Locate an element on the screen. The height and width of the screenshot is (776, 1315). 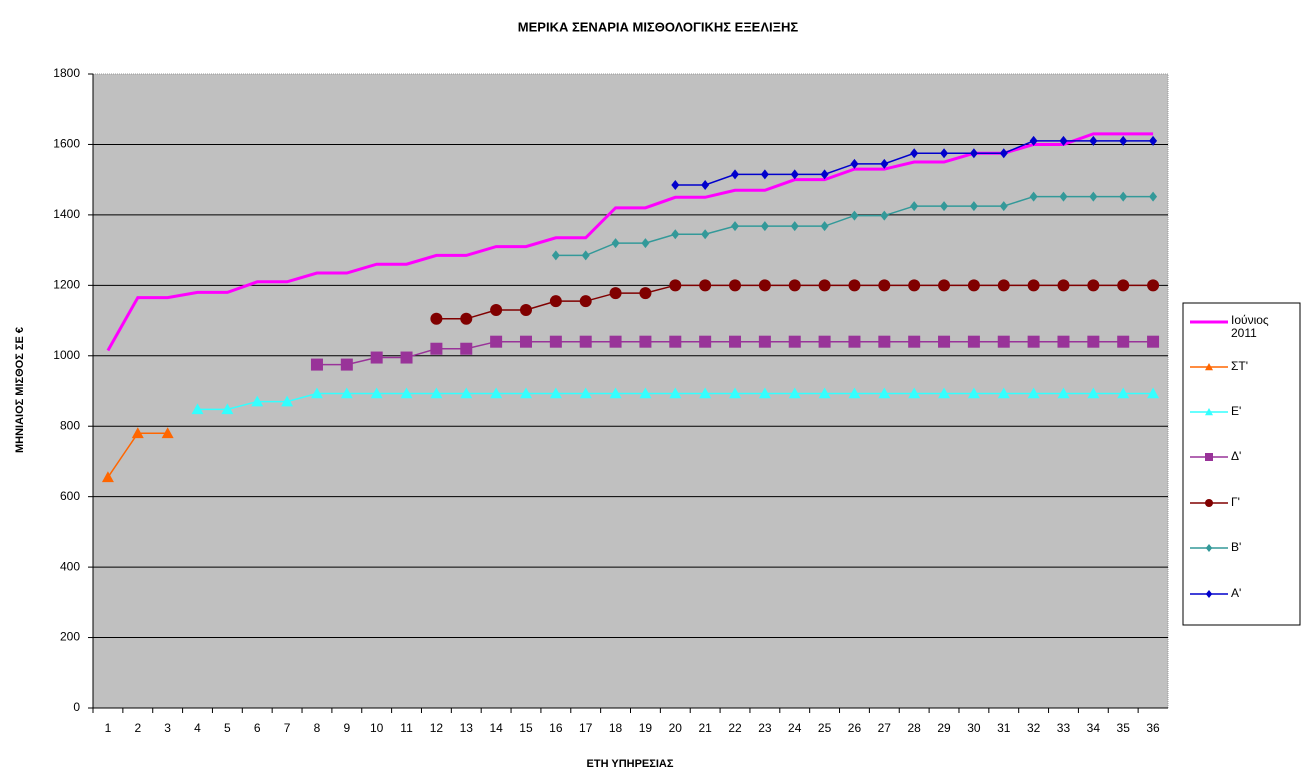
x-tick-label: 6 is located at coordinates (257, 728).